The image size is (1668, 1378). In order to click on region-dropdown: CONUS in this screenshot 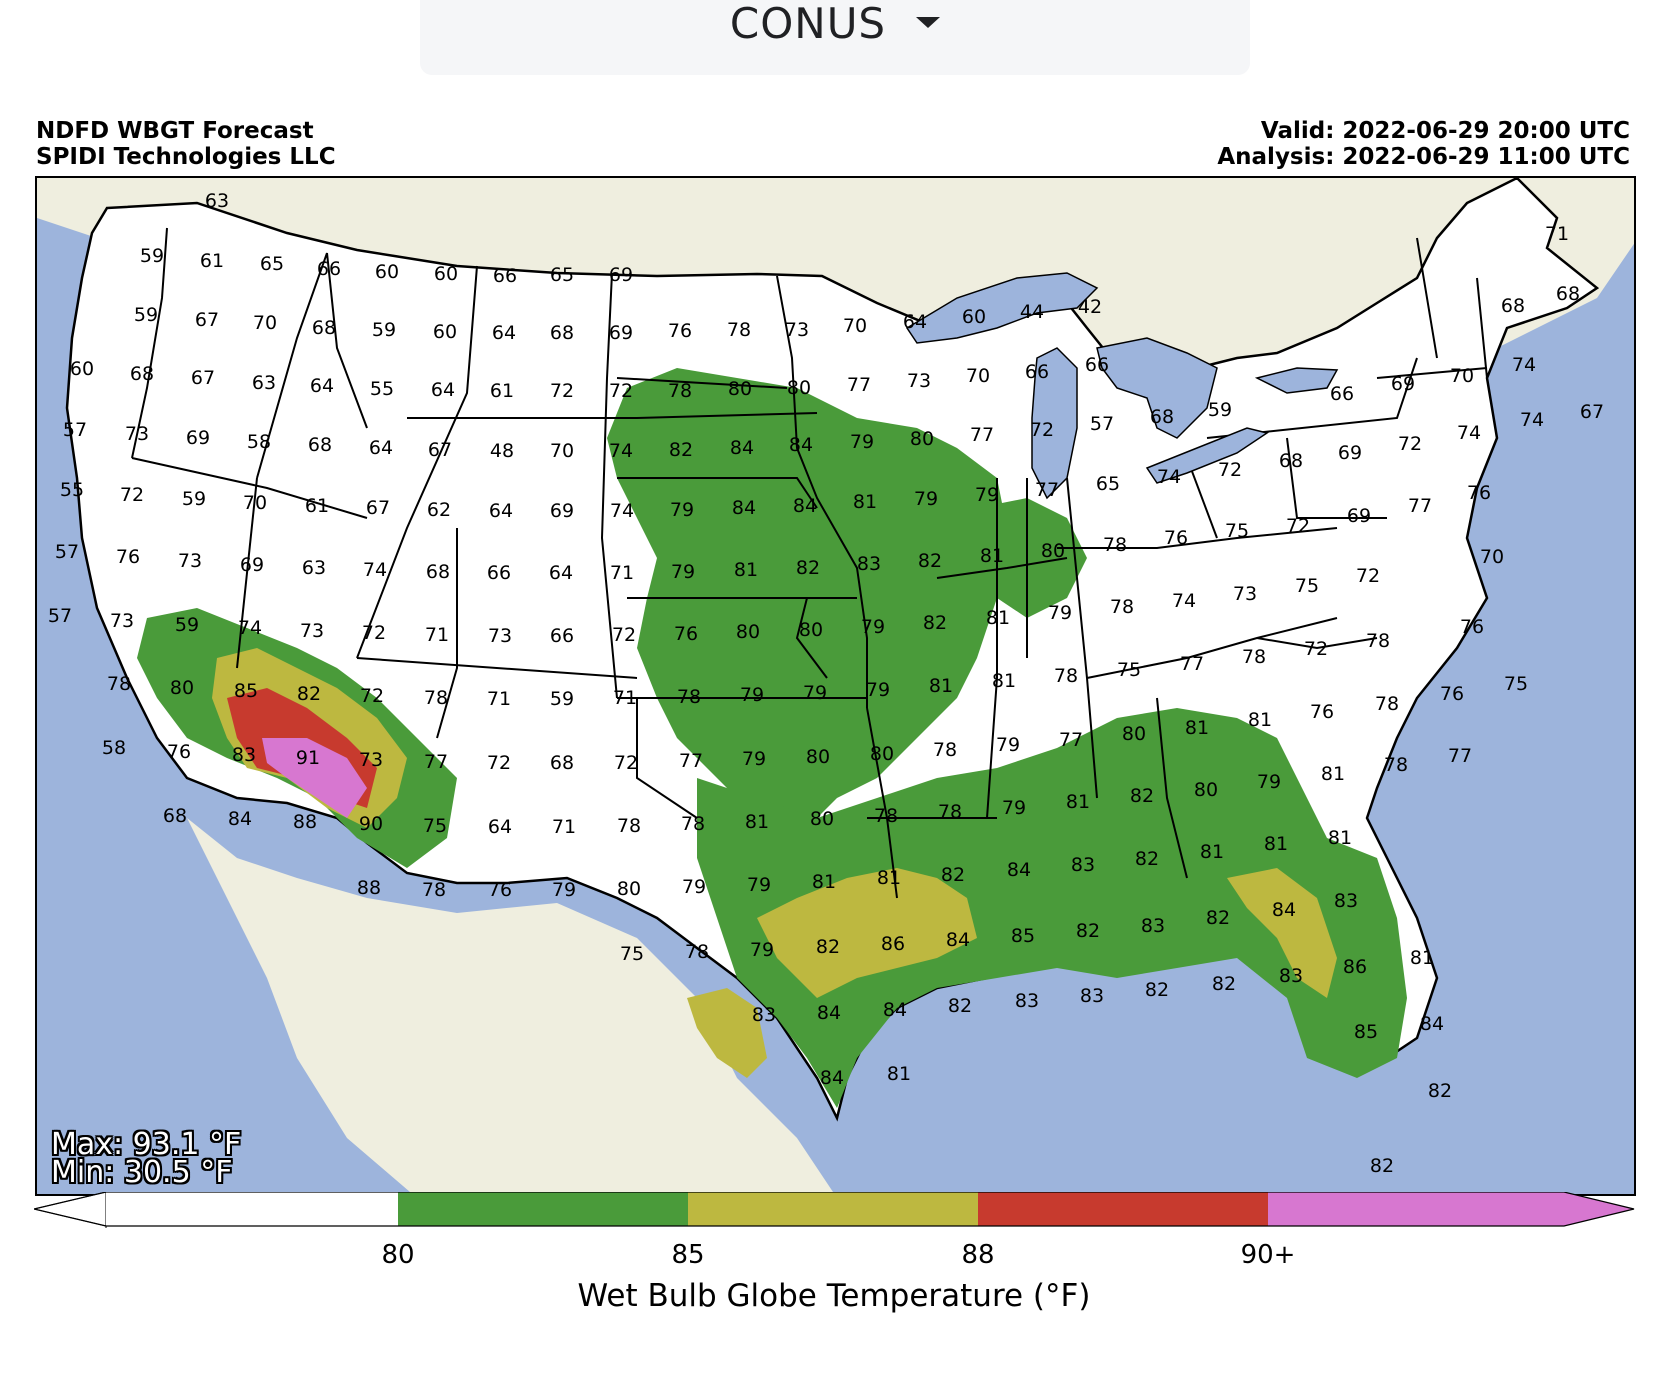, I will do `click(835, 37)`.